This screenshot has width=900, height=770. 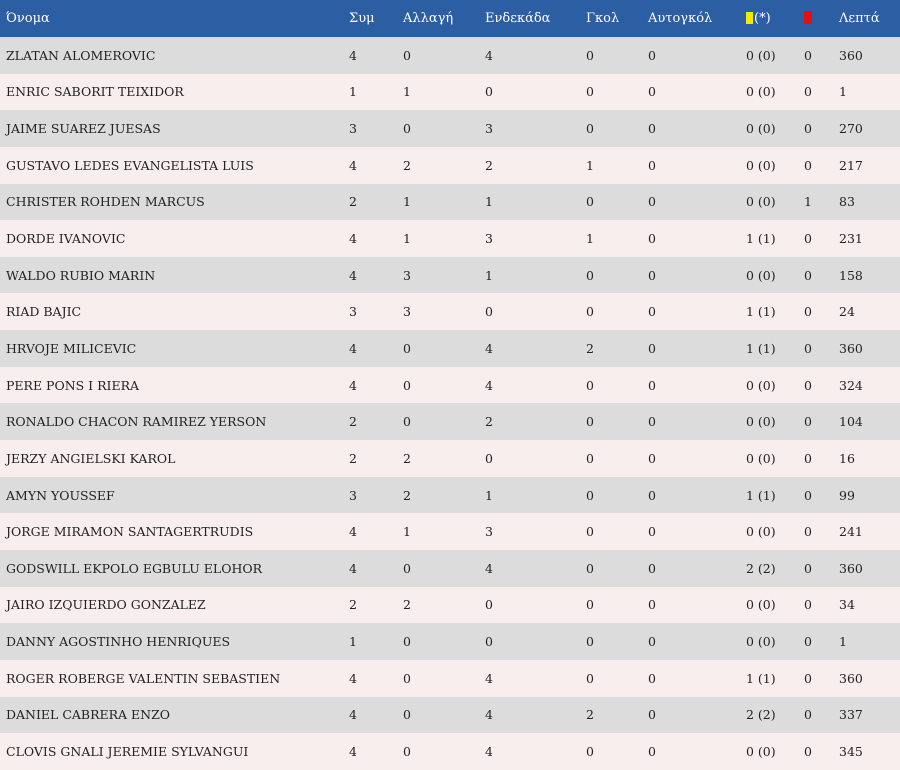 I want to click on player-name: DORDE IVANOVIC, so click(x=66, y=239).